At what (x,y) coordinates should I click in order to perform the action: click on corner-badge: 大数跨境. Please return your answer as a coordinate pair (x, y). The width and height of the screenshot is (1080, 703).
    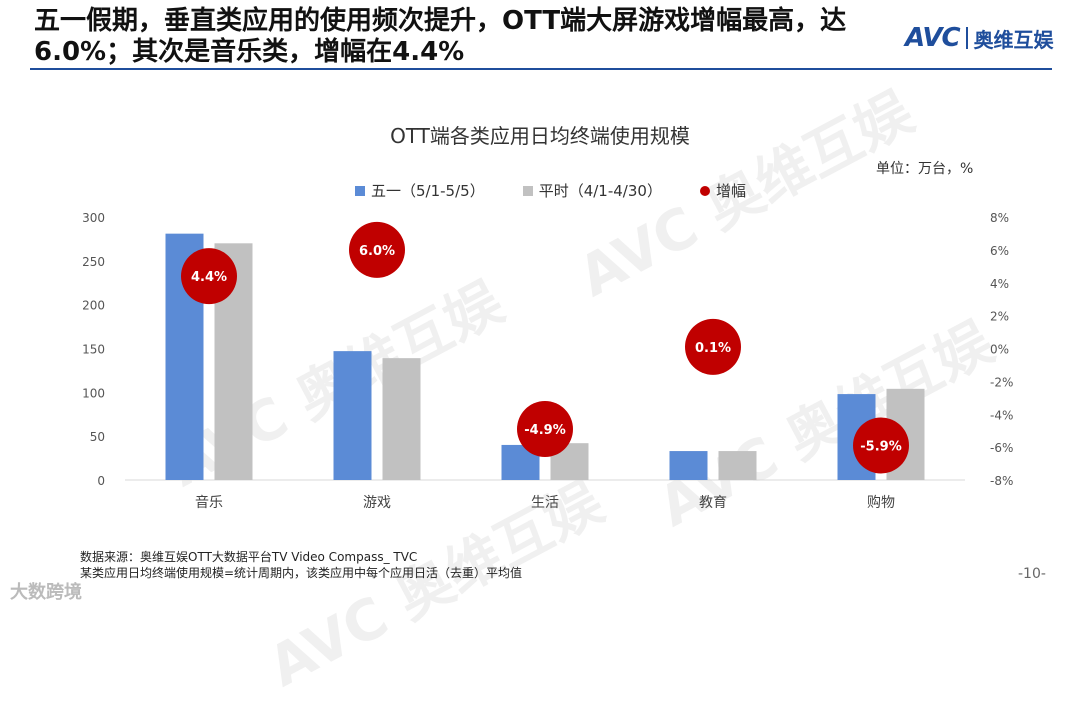
    Looking at the image, I should click on (46, 592).